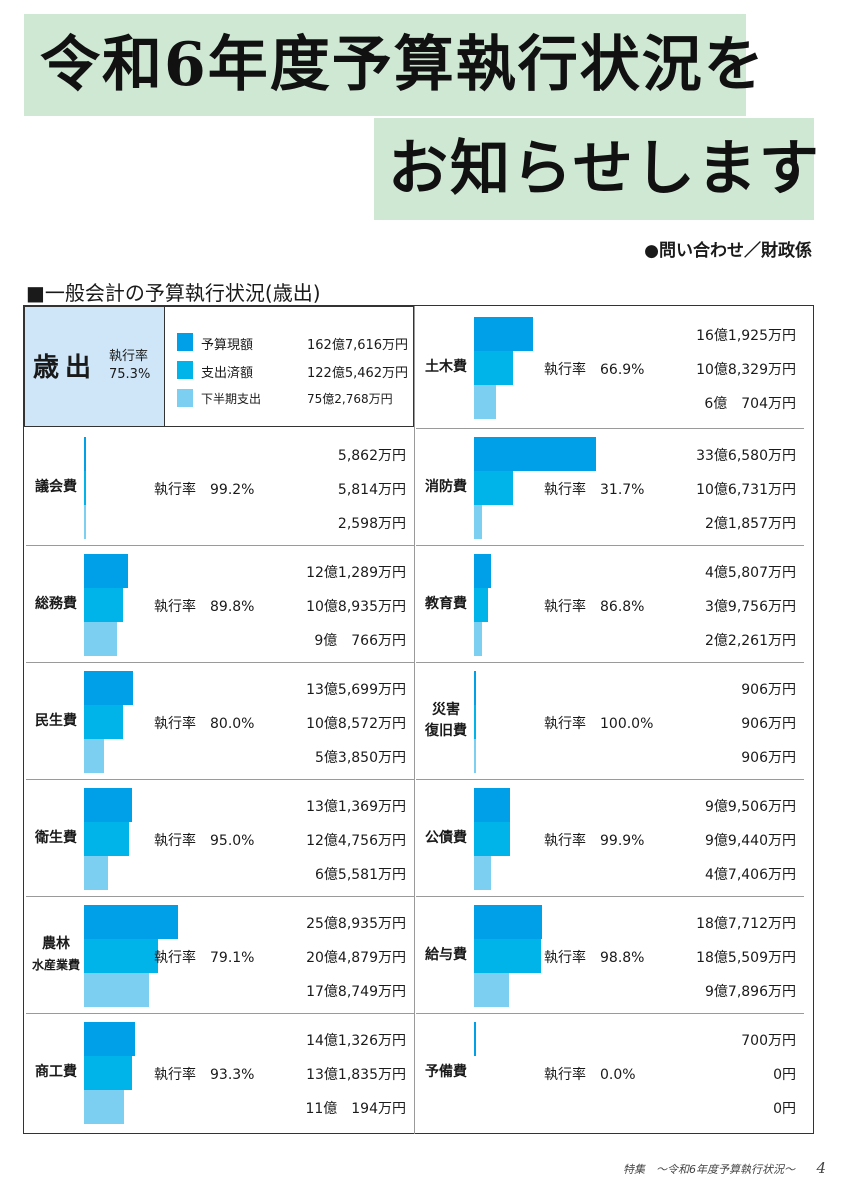 This screenshot has height=1187, width=842. What do you see at coordinates (356, 957) in the screenshot?
I see `value-label: 20億4,879万円` at bounding box center [356, 957].